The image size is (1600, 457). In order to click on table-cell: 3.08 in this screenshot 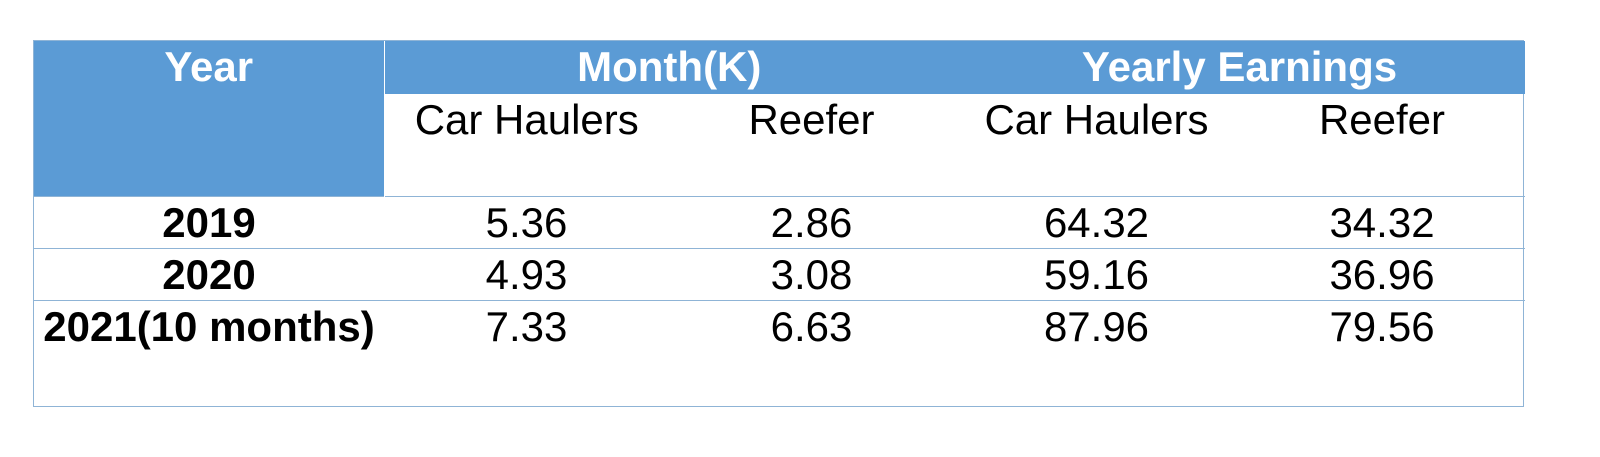, I will do `click(811, 274)`.